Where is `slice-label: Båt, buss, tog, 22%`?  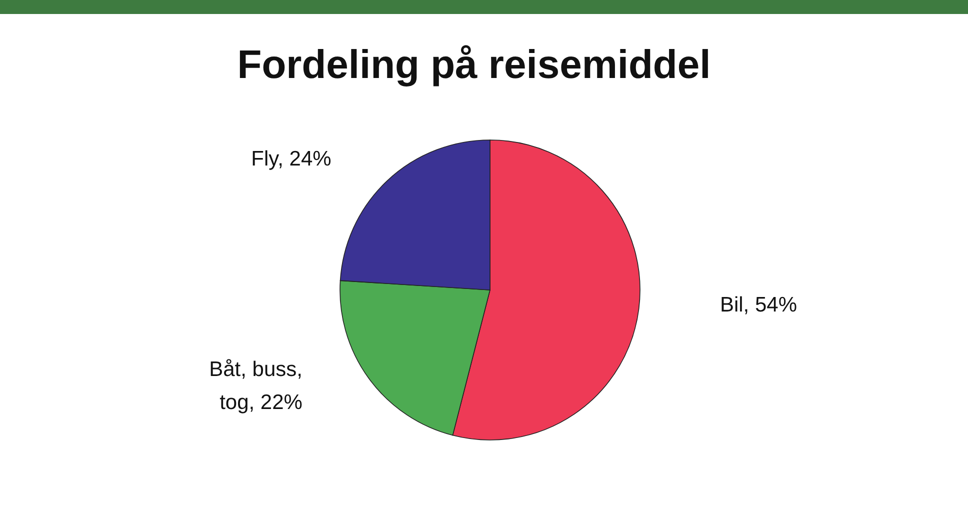
slice-label: Båt, buss, tog, 22% is located at coordinates (255, 386).